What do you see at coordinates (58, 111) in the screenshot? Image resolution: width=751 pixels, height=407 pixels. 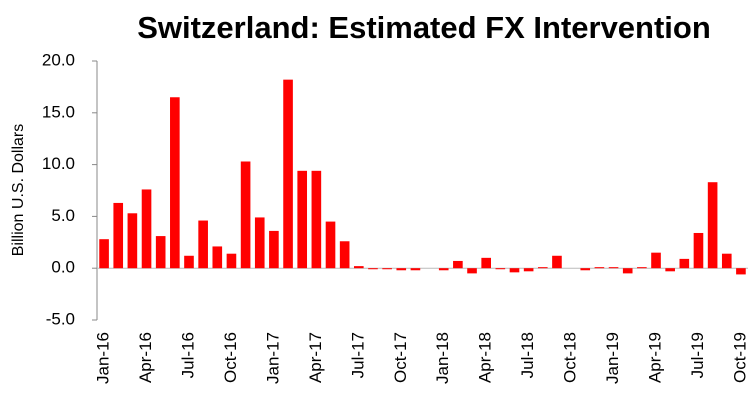 I see `y-tick-label: 15.0` at bounding box center [58, 111].